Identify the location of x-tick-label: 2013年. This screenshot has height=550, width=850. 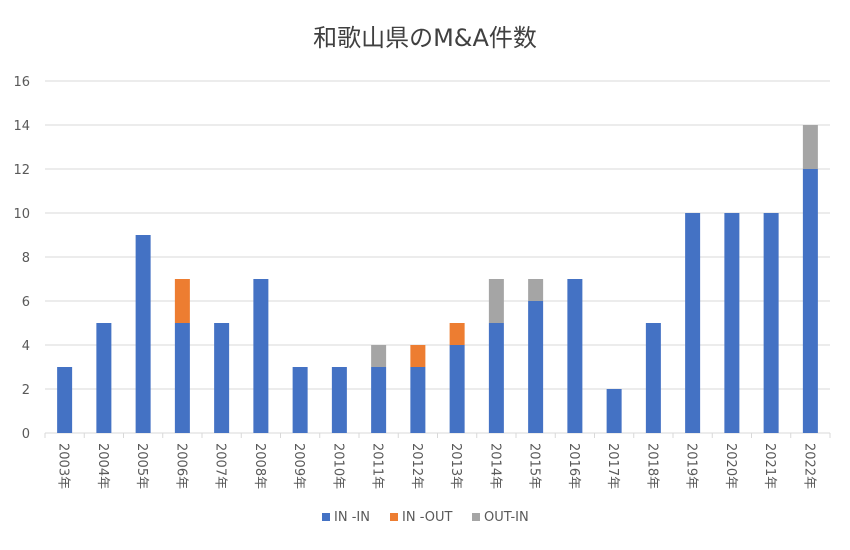
(455, 466).